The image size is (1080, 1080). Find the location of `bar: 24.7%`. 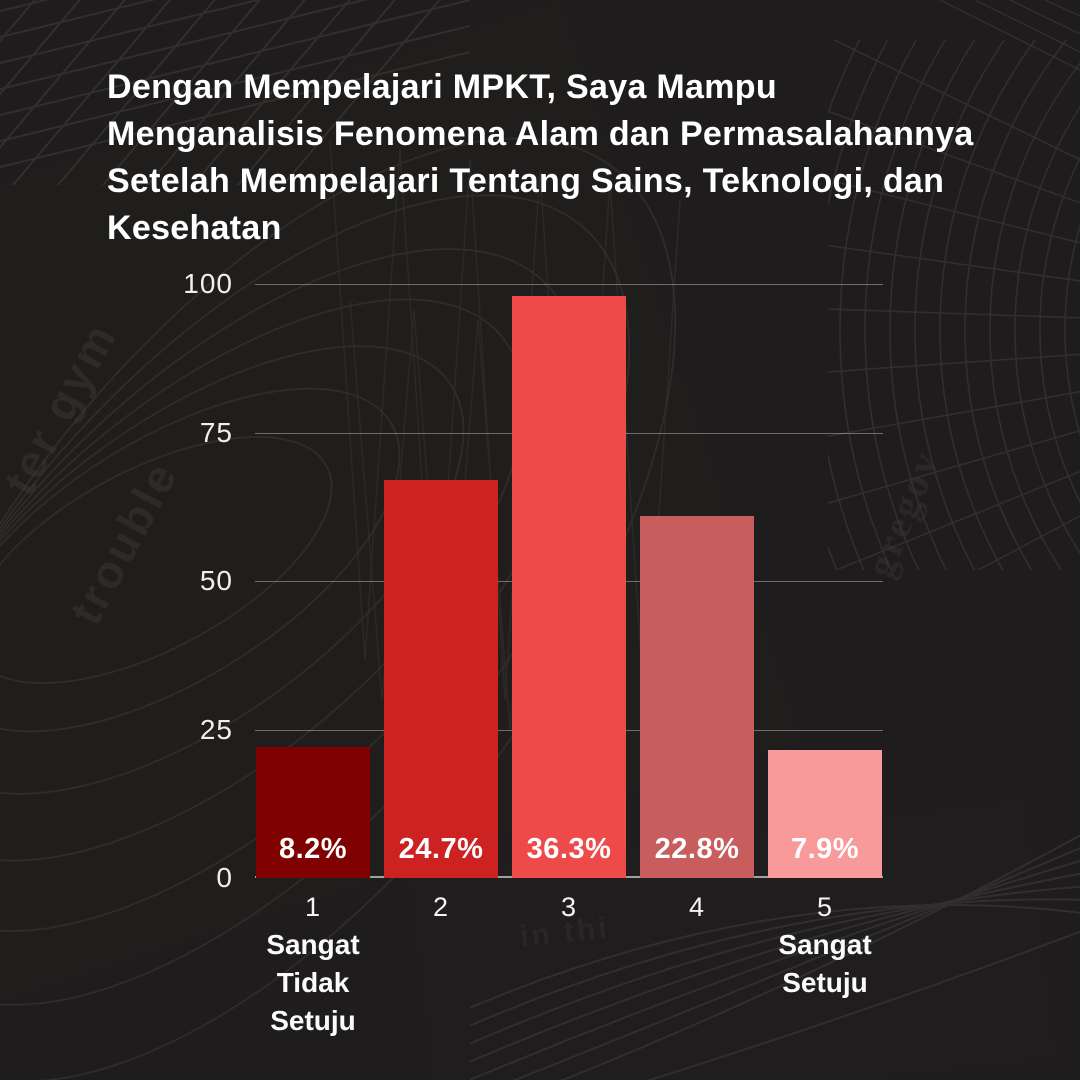

bar: 24.7% is located at coordinates (441, 679).